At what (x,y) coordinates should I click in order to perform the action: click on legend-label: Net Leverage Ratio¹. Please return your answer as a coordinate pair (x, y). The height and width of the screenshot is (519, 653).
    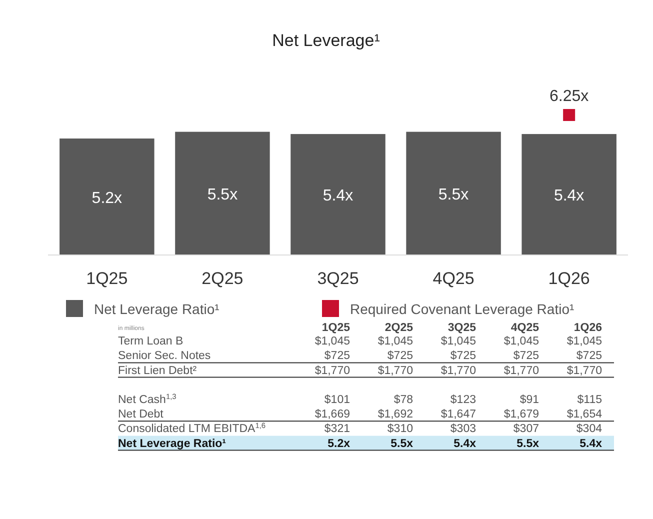
    Looking at the image, I should click on (157, 309).